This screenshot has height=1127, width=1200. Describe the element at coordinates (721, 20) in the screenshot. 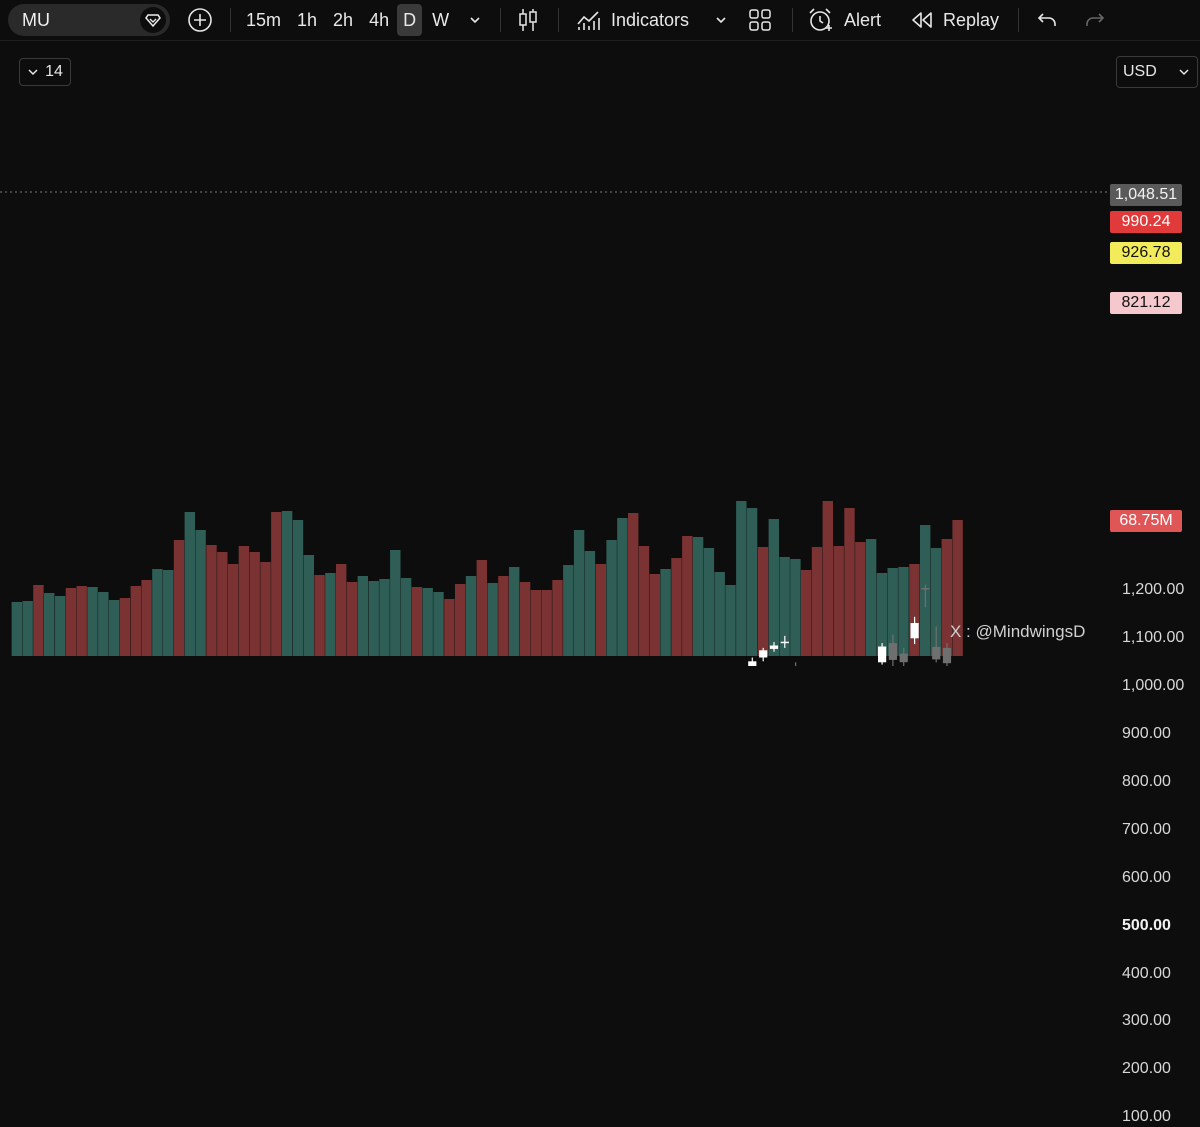

I see `indicators-dropdown-button` at that location.